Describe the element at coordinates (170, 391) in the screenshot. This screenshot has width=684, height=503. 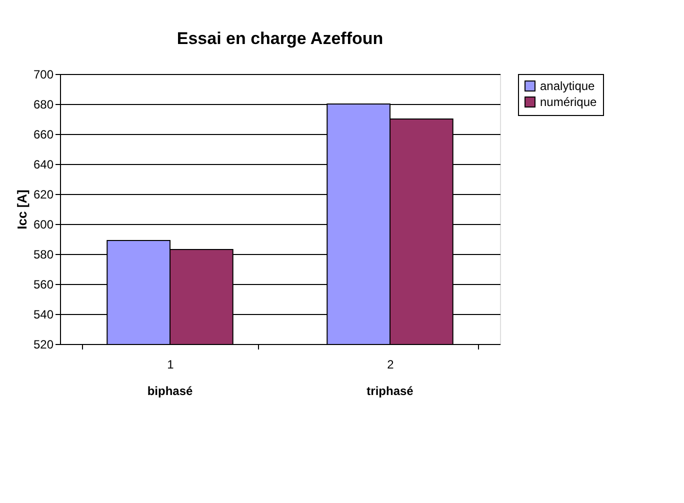
I see `annotation: biphasé` at that location.